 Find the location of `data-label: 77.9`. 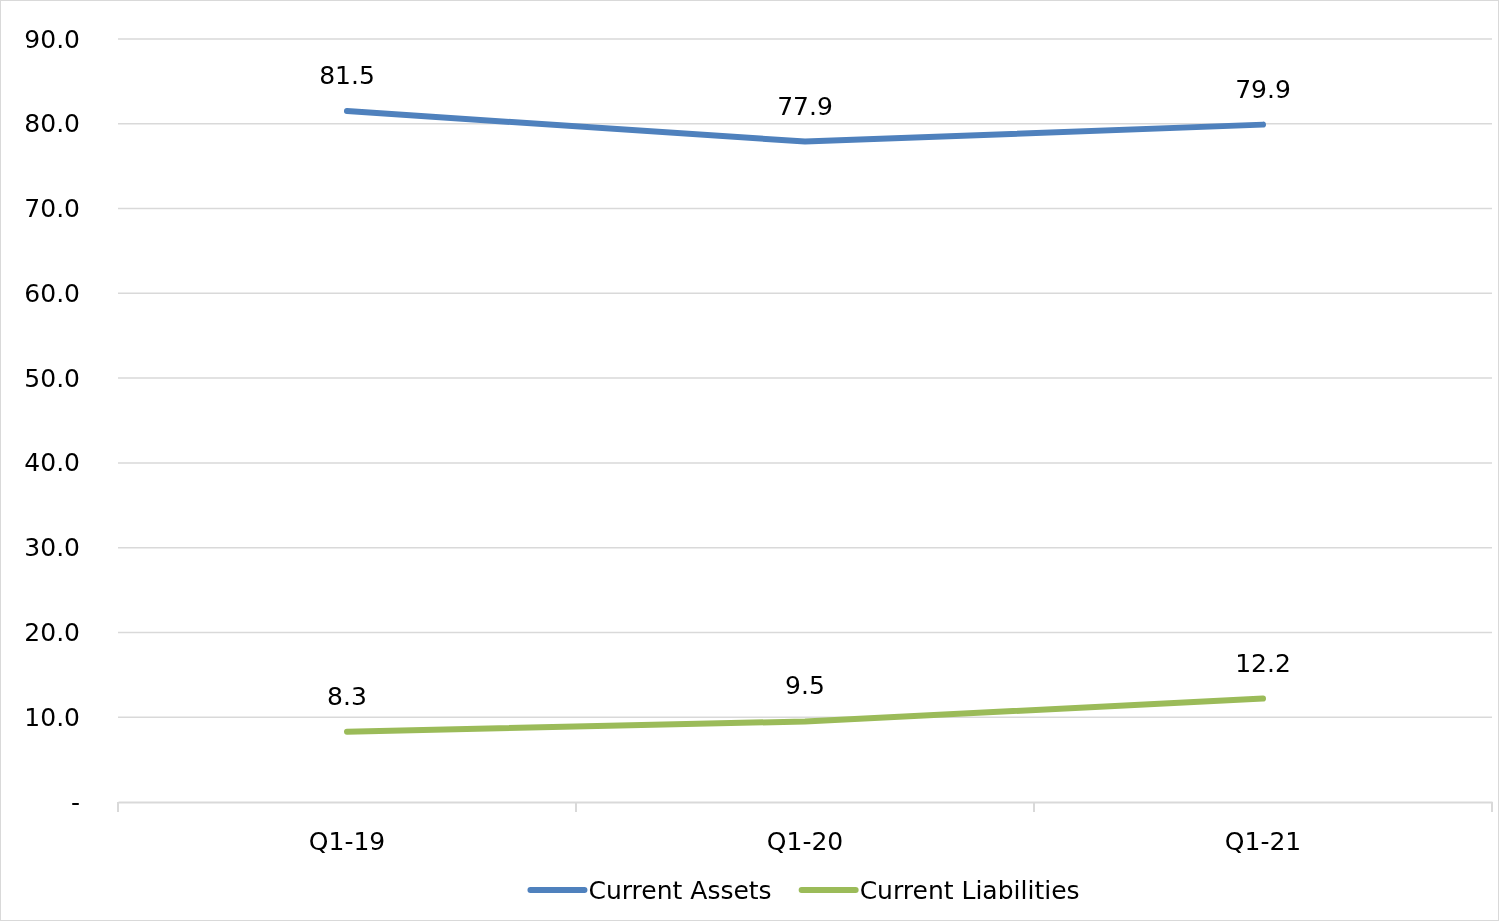

data-label: 77.9 is located at coordinates (805, 106).